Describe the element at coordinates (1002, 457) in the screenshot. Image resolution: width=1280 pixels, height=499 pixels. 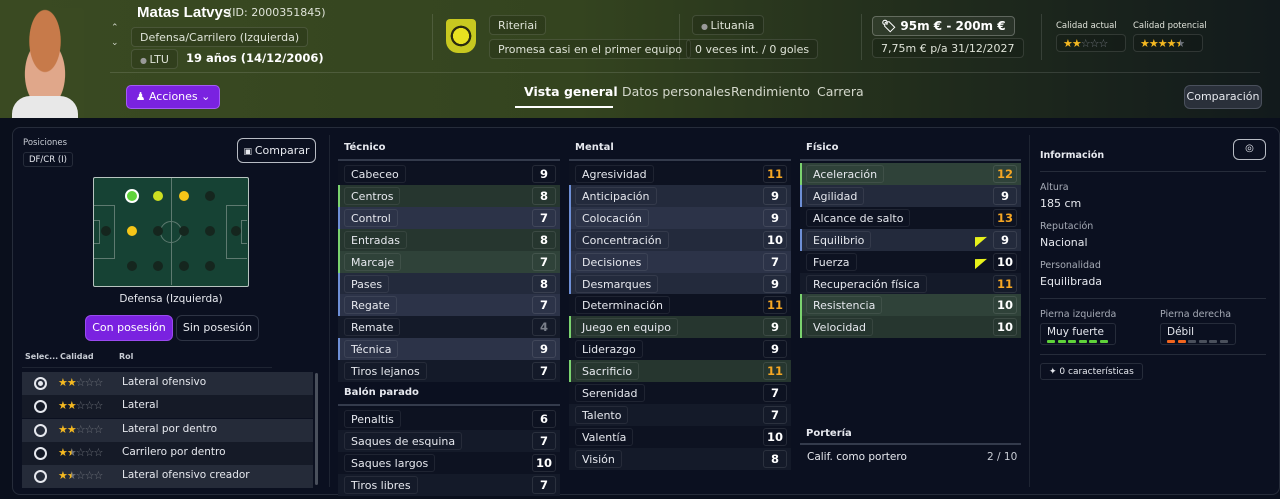
I see `goalkeeper-rating-value: 2 / 10` at that location.